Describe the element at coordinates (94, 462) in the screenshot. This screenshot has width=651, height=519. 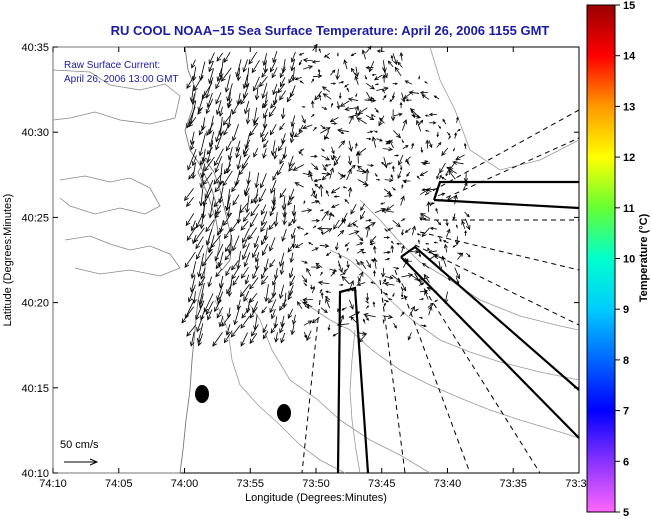
I see `scale-arrowhead` at that location.